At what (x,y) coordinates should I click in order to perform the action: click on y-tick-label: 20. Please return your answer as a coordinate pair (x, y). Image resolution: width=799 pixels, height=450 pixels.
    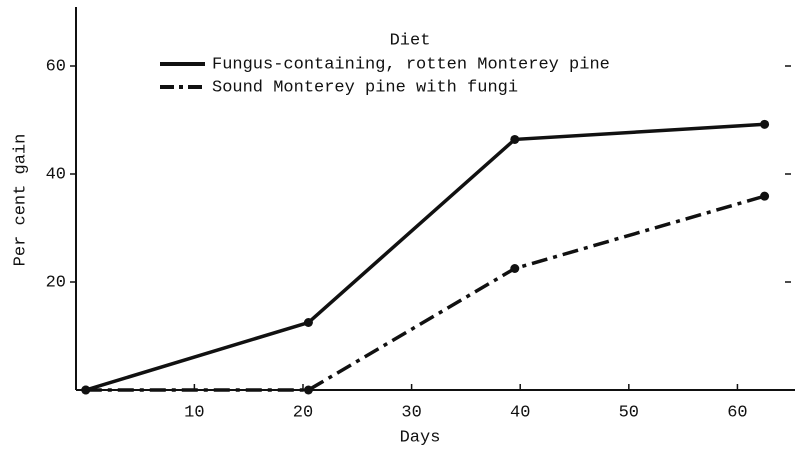
    Looking at the image, I should click on (56, 282).